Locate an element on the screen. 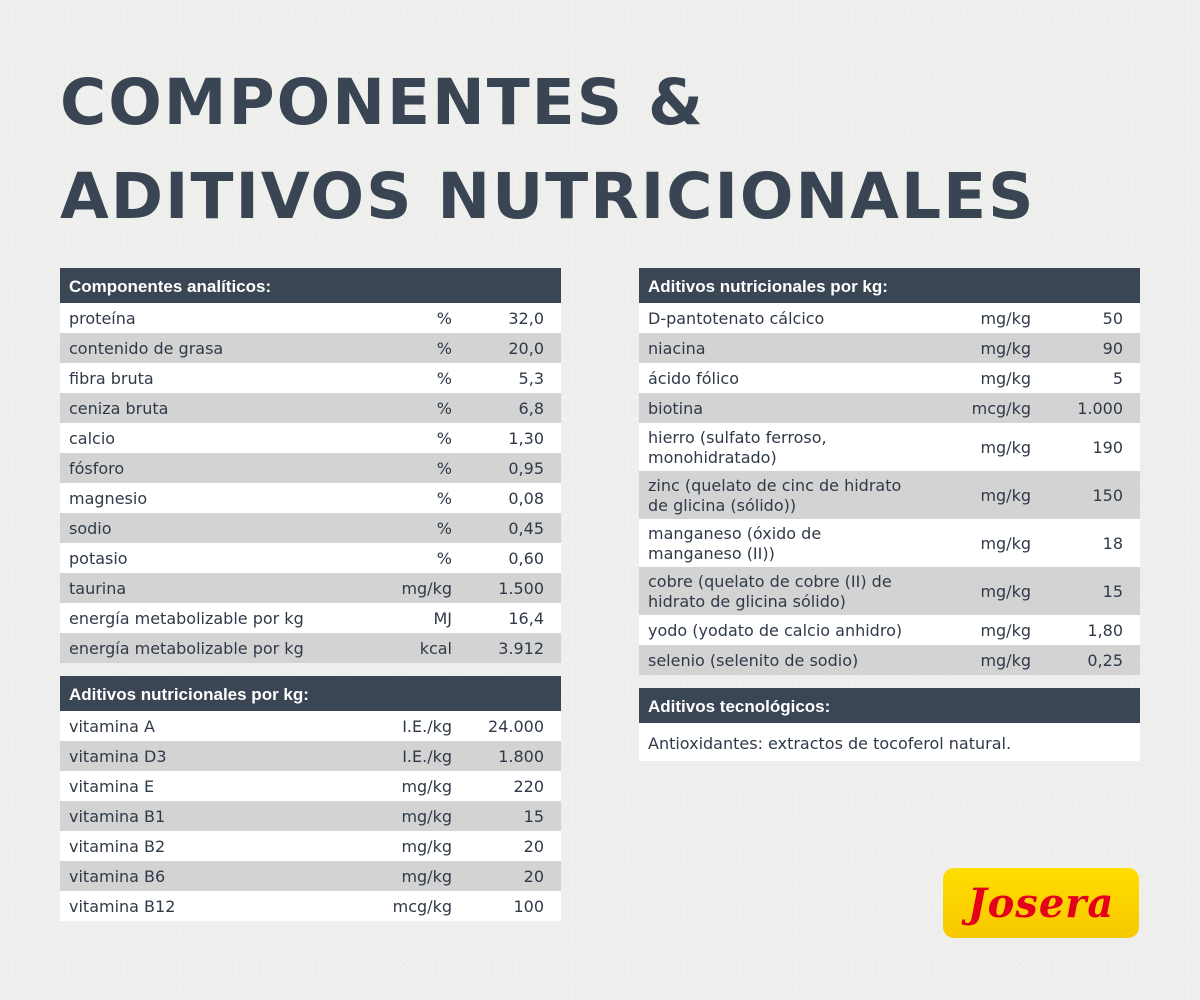 This screenshot has height=1000, width=1200. table-row: vitamina D3 I.E./kg 1.800 is located at coordinates (310, 756).